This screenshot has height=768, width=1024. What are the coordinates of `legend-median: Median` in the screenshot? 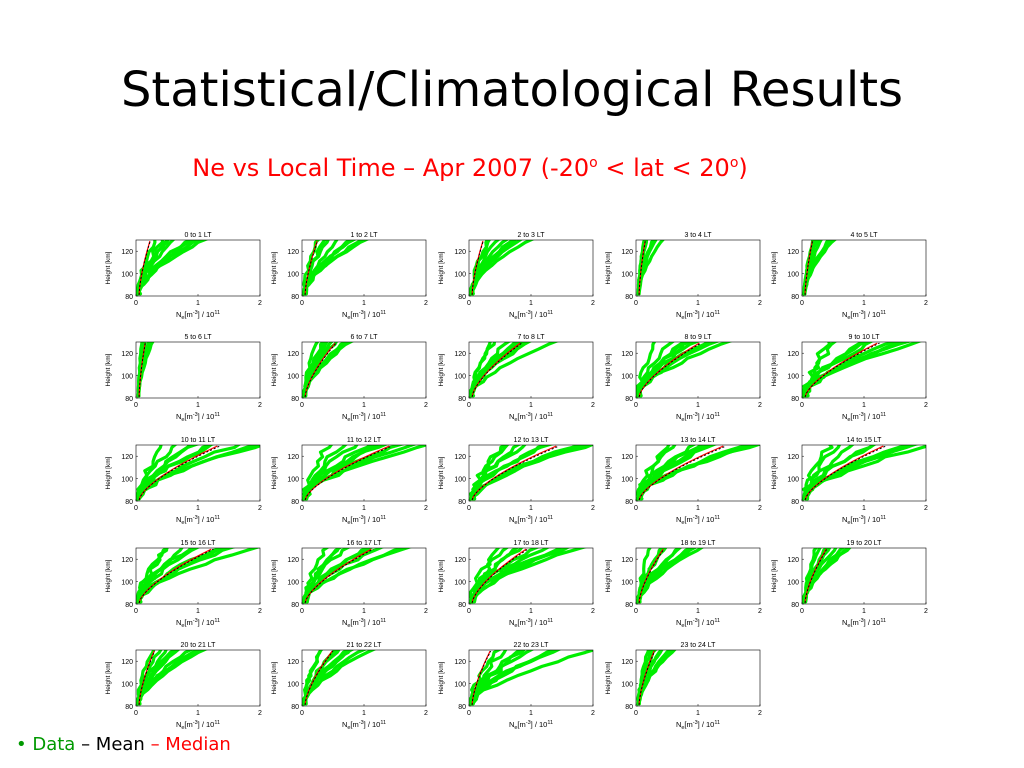 It's located at (198, 744).